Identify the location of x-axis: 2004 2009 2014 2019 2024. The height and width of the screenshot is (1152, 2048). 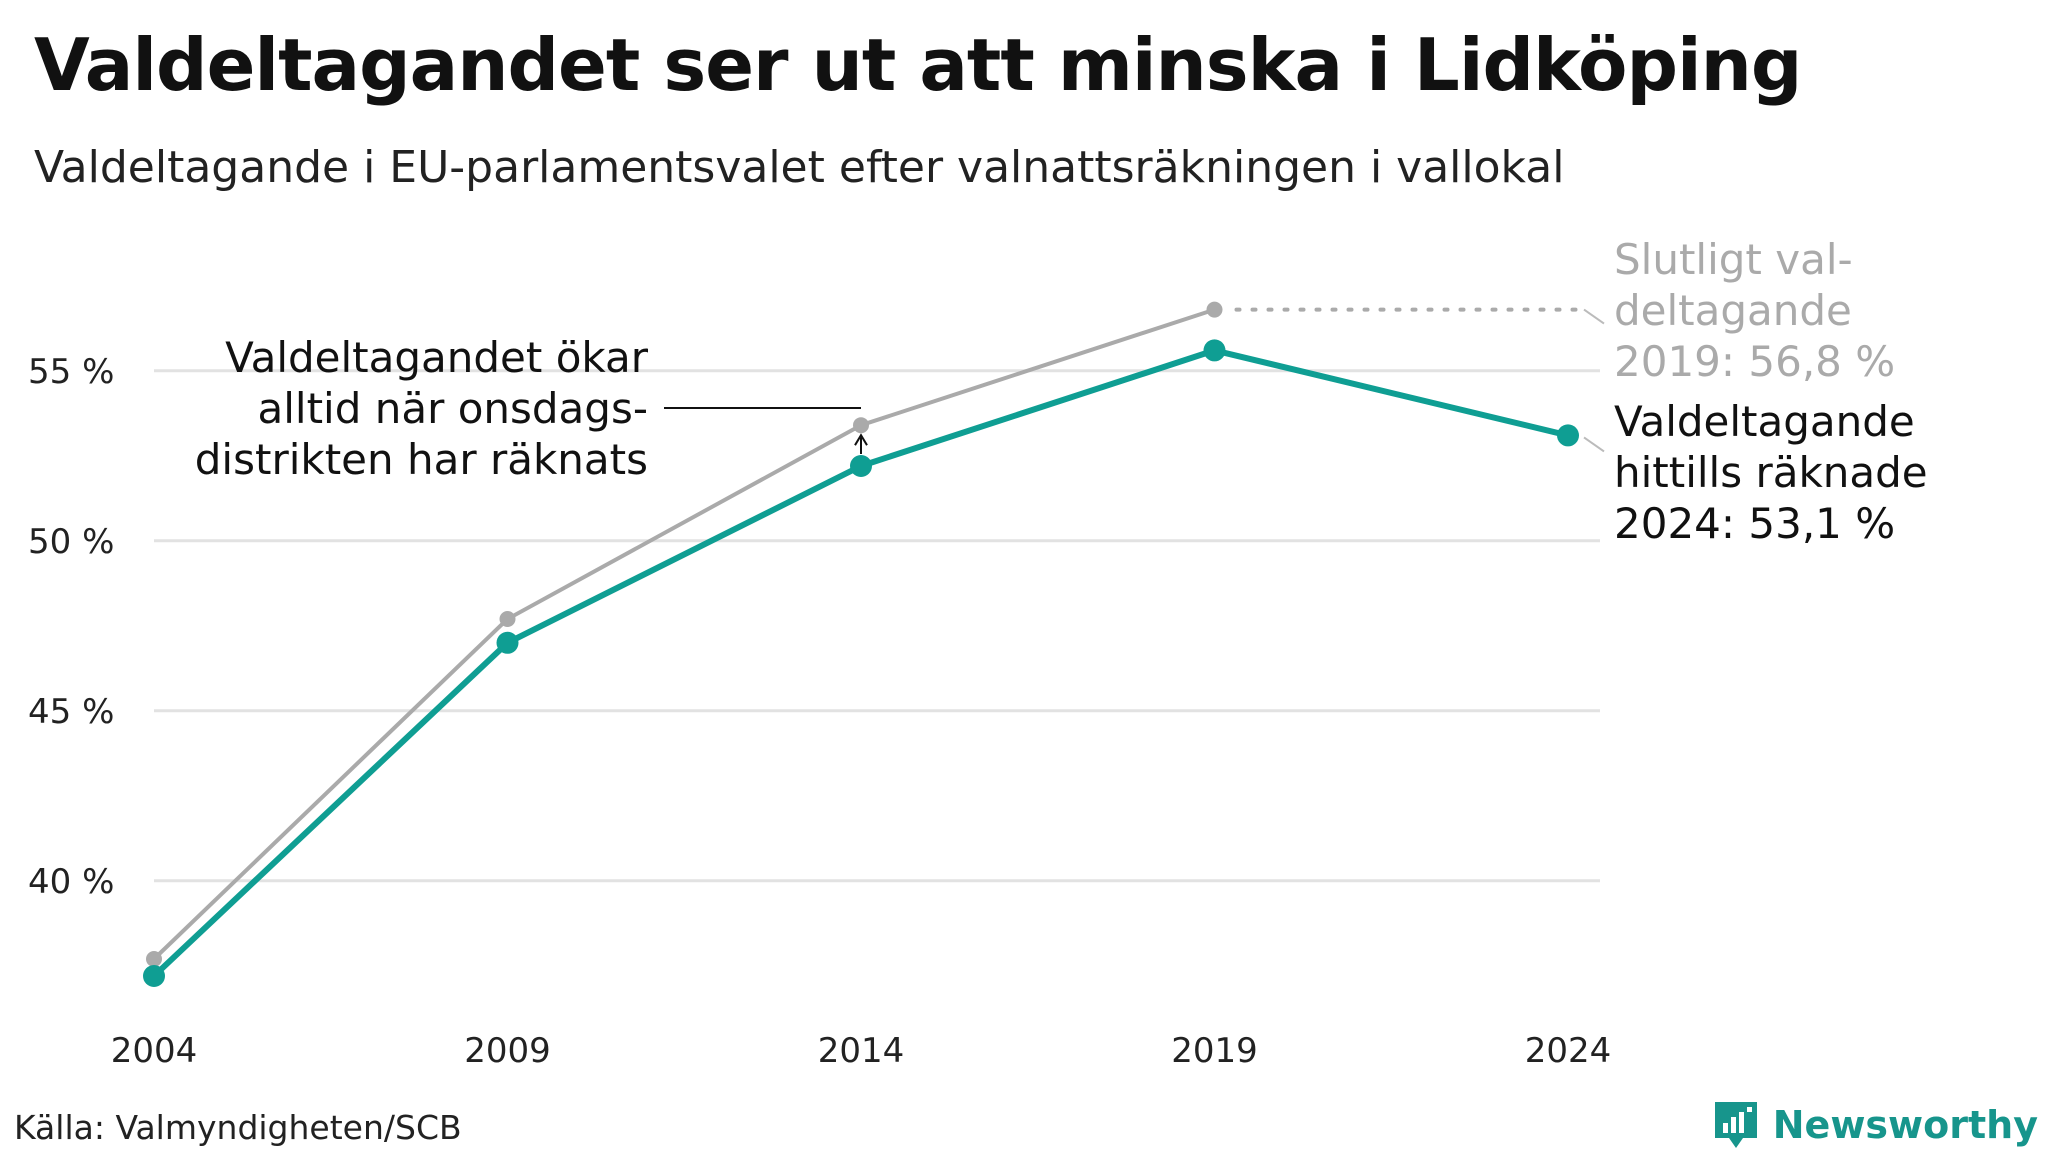
(861, 1051).